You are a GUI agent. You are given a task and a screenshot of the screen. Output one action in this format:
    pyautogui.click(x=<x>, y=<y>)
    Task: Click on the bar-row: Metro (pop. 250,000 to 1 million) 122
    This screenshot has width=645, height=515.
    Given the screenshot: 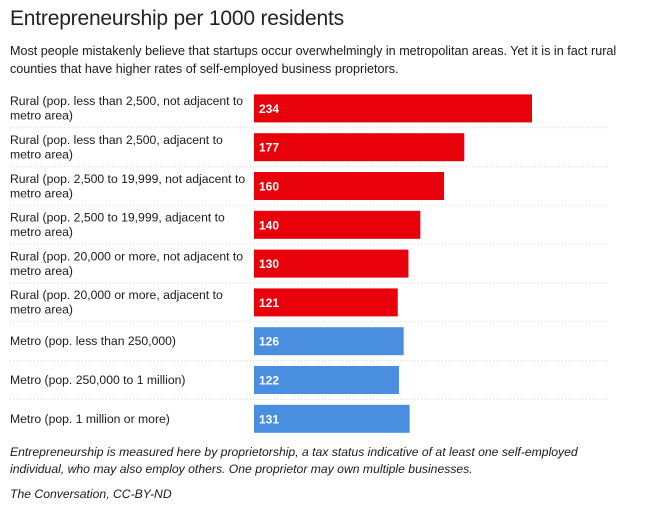 What is the action you would take?
    pyautogui.click(x=309, y=383)
    